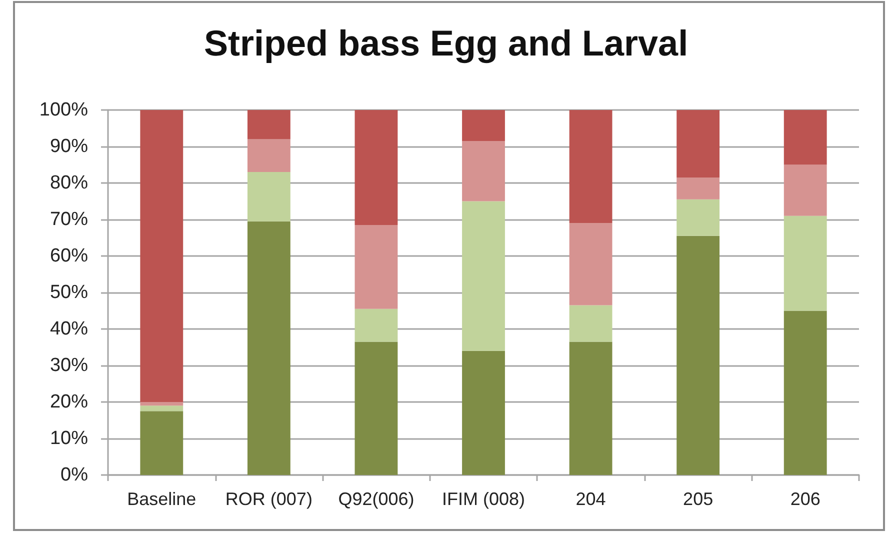 This screenshot has width=892, height=537. I want to click on x-tick-label: ROR (007), so click(268, 499).